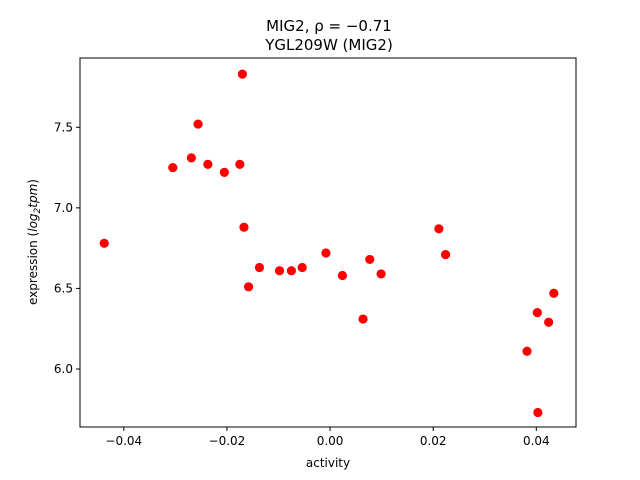  What do you see at coordinates (33, 196) in the screenshot?
I see `y-axis-label-math2: tpm` at bounding box center [33, 196].